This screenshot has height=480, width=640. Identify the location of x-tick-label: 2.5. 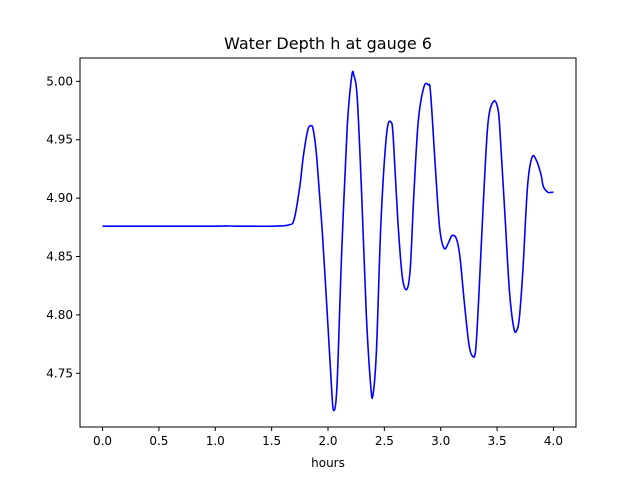
(384, 441).